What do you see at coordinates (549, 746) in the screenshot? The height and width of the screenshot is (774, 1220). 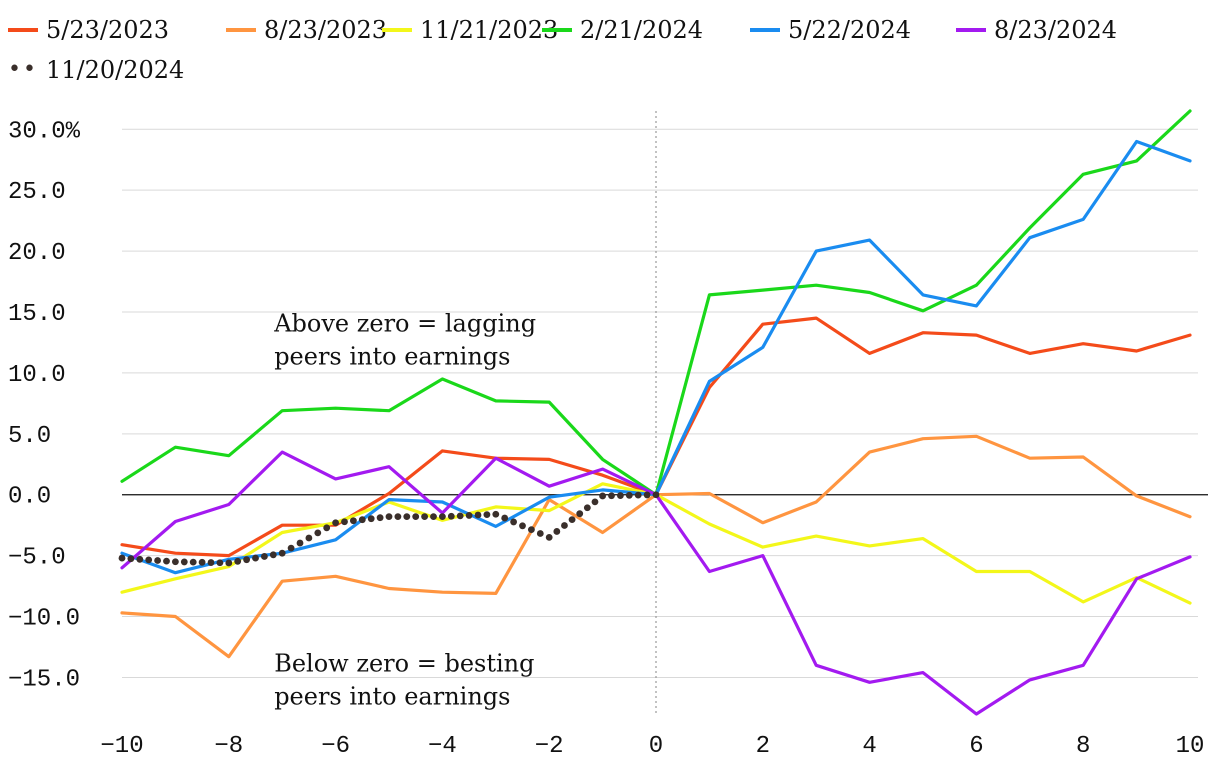 I see `x-tick-label: −2` at bounding box center [549, 746].